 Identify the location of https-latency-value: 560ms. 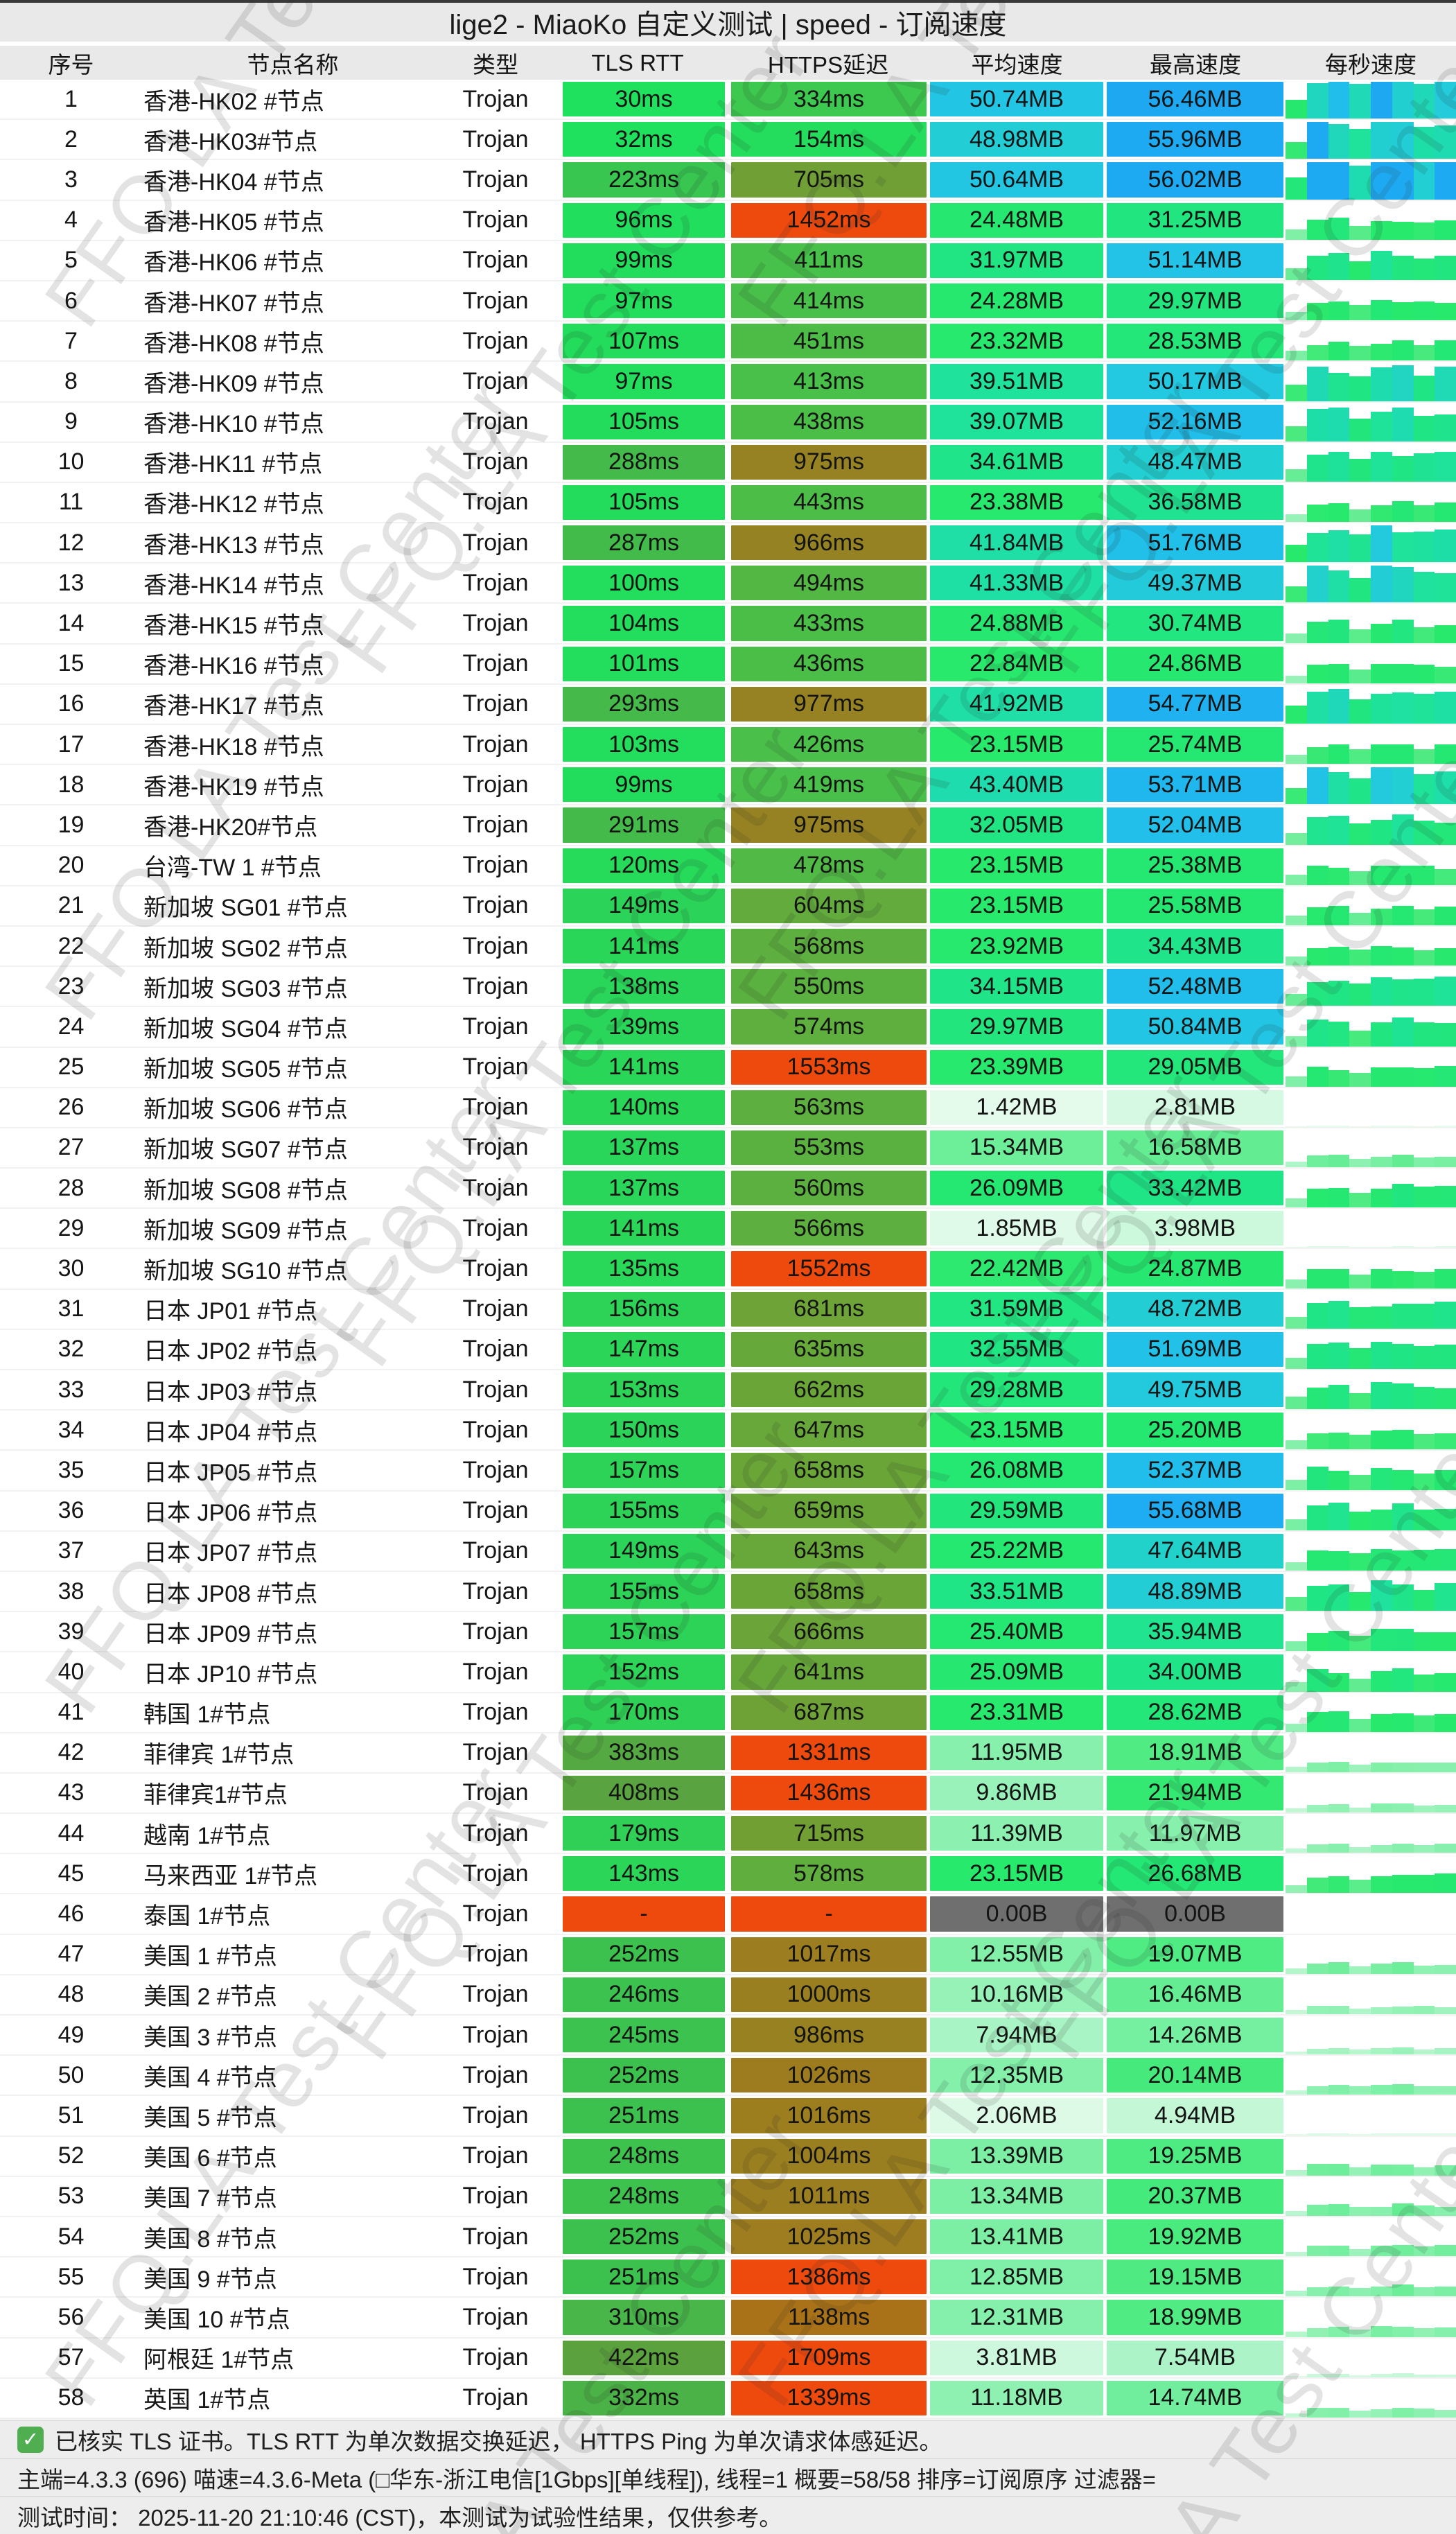
(829, 1188).